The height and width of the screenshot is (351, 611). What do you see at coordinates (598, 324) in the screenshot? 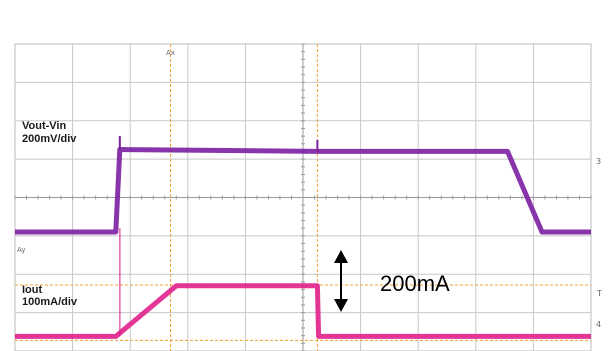
I see `channel-4-marker: 4` at bounding box center [598, 324].